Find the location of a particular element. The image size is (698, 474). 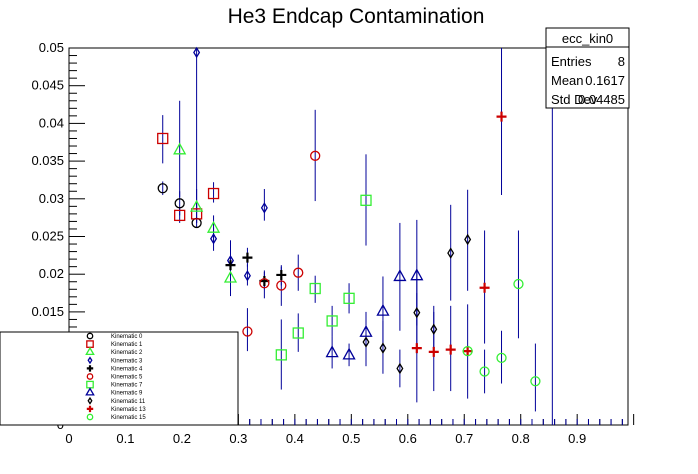

x-tick-label: 0.5 is located at coordinates (351, 438).